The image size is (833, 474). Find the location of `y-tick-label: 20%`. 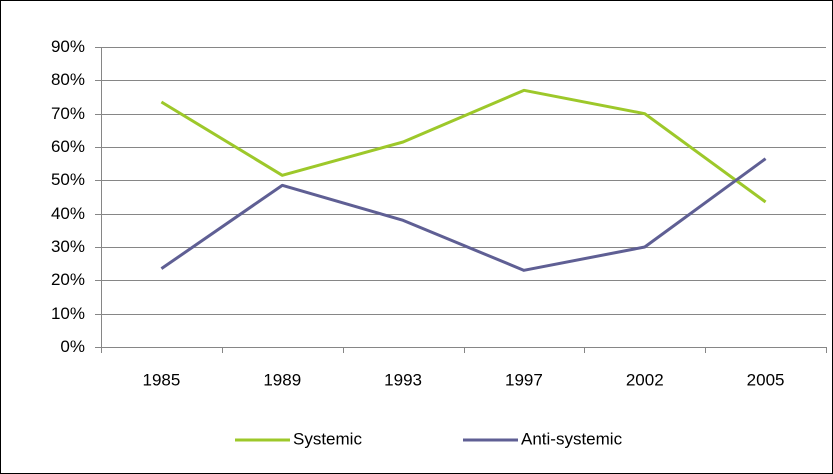

y-tick-label: 20% is located at coordinates (68, 279).